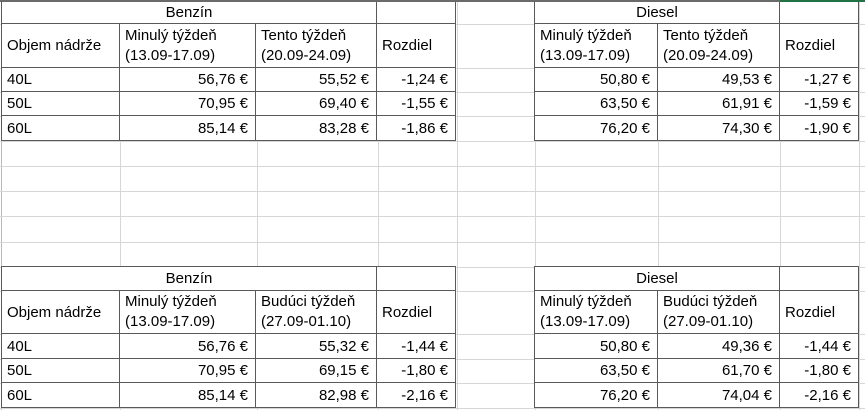 This screenshot has height=410, width=865. What do you see at coordinates (819, 80) in the screenshot?
I see `cell-diff: -1,27 €` at bounding box center [819, 80].